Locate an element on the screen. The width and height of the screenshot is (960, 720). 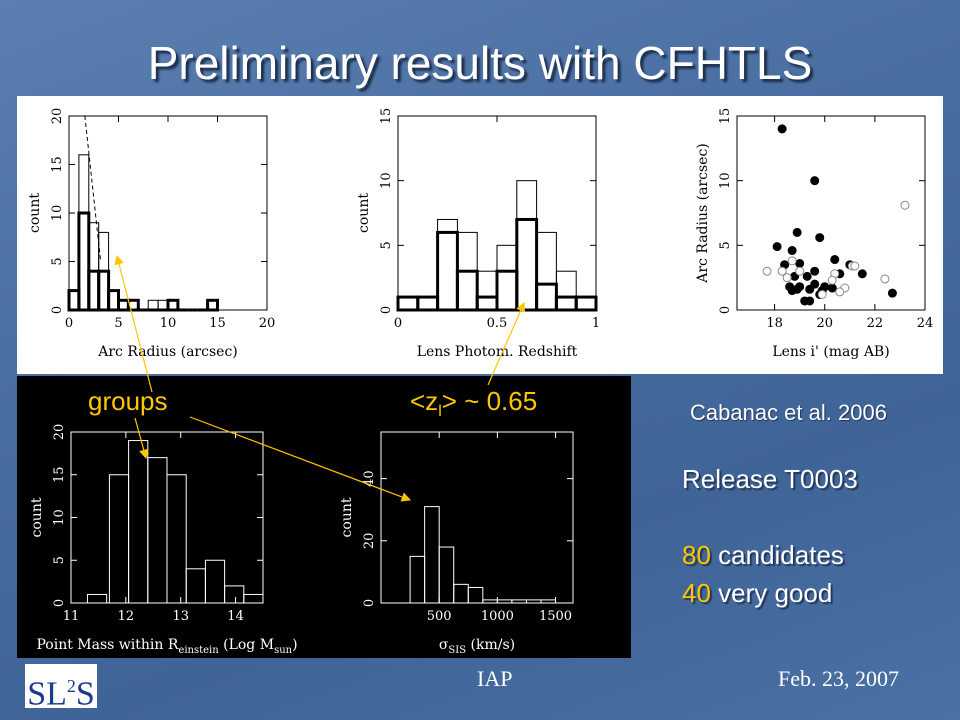
zl-label: <z is located at coordinates (424, 401).